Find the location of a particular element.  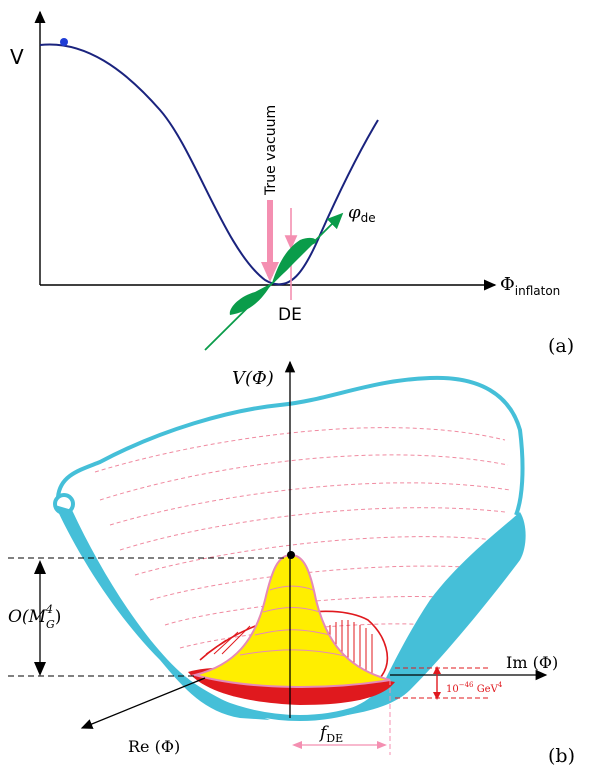

a-phi-de-label: φde is located at coordinates (362, 213).